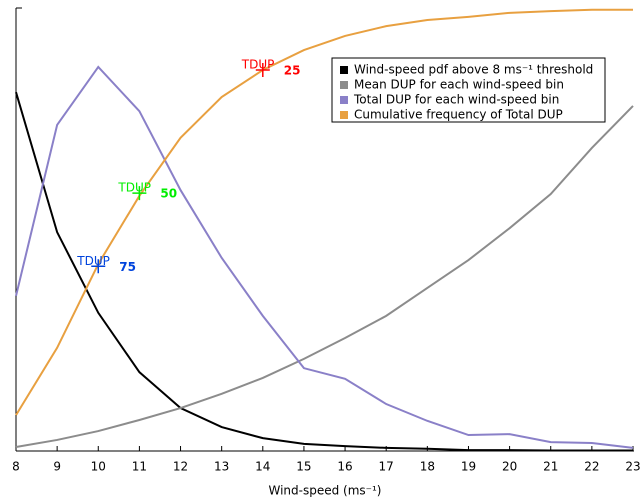  What do you see at coordinates (427, 467) in the screenshot?
I see `x-tick-label: 18` at bounding box center [427, 467].